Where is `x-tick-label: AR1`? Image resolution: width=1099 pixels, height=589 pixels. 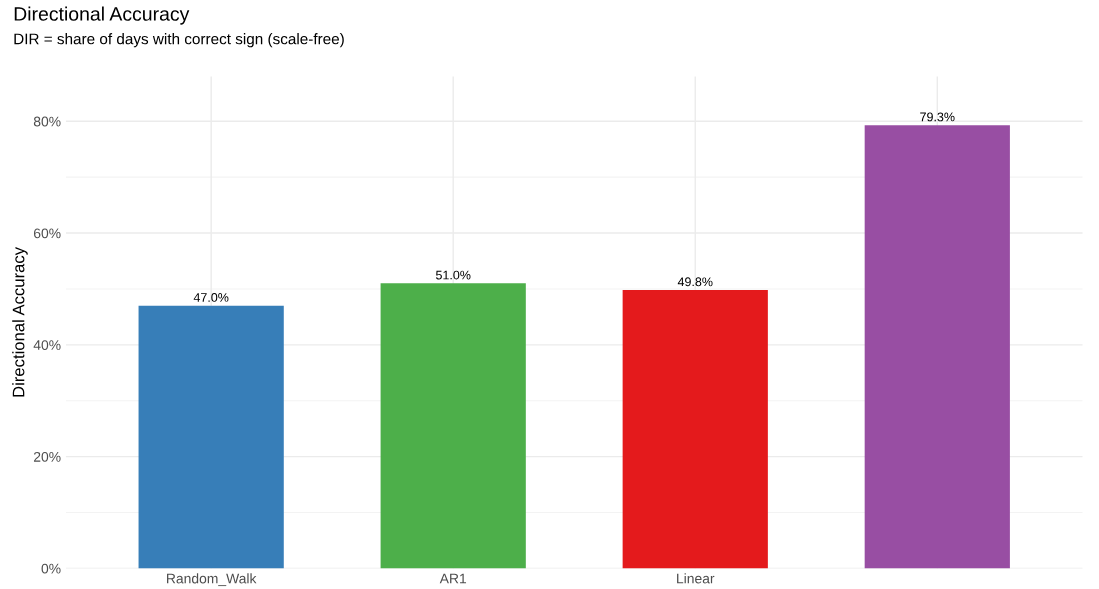 x-tick-label: AR1 is located at coordinates (453, 578).